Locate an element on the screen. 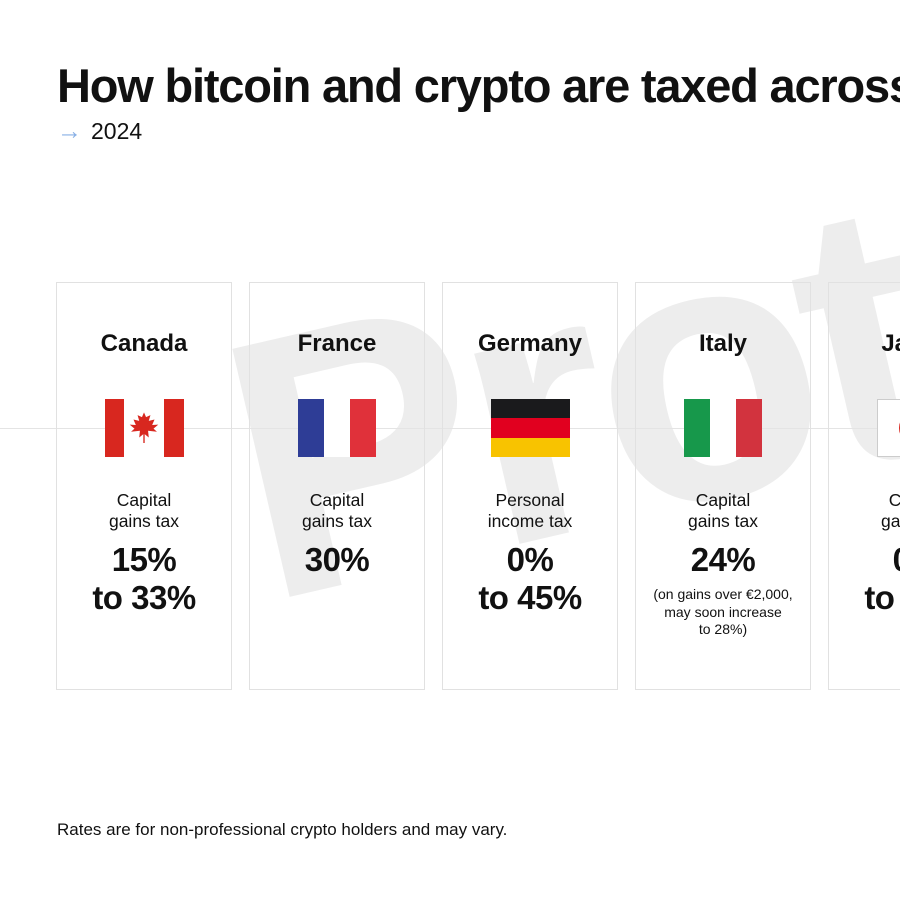 The height and width of the screenshot is (900, 900). tax-rate: 0% to 45% is located at coordinates (530, 578).